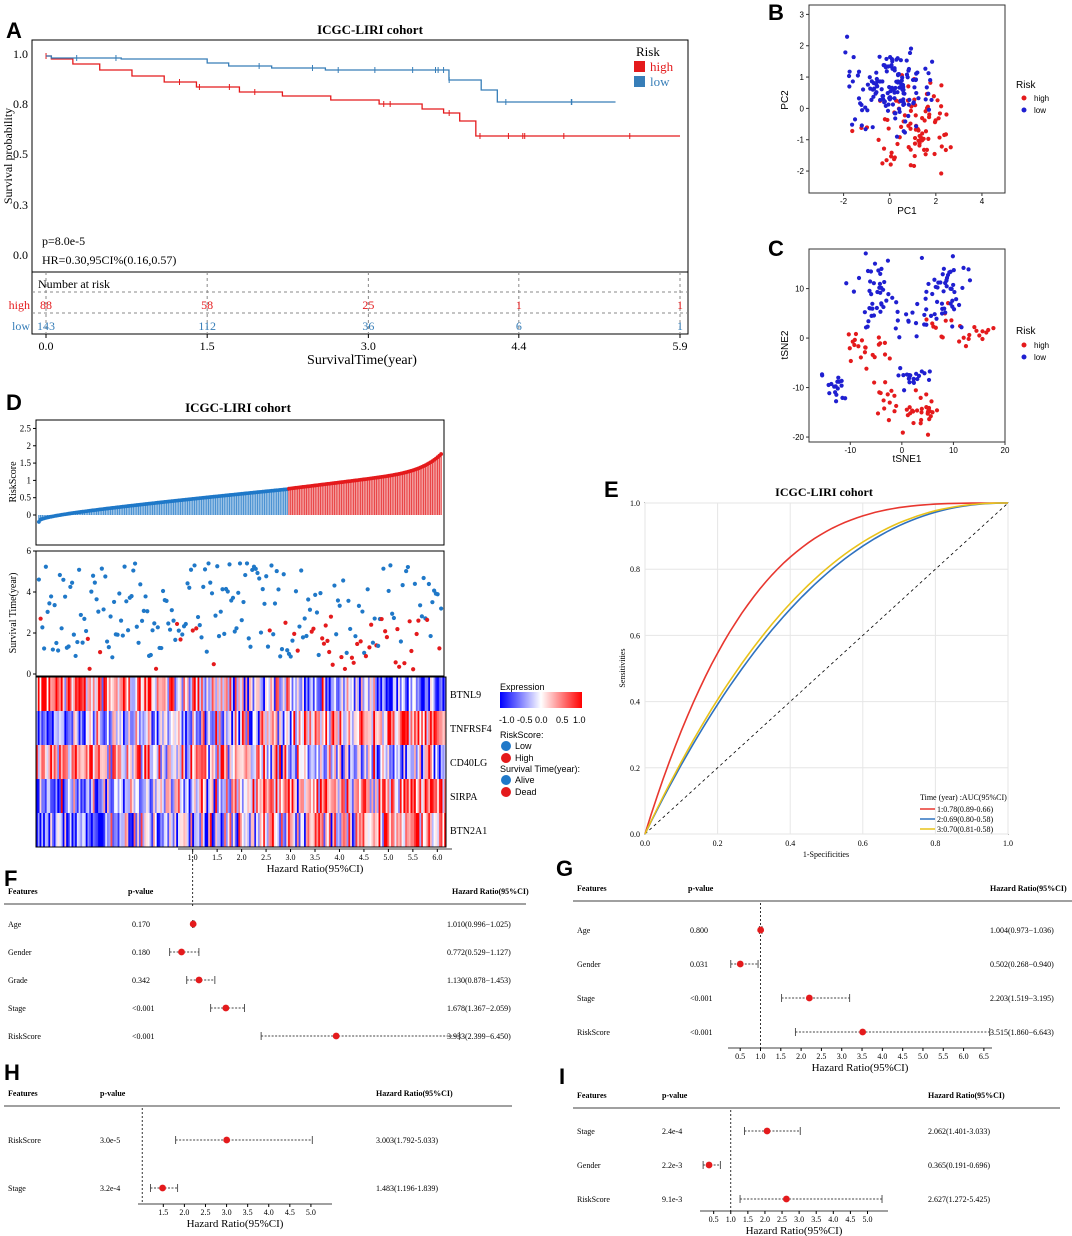 This screenshot has width=1072, height=1236. What do you see at coordinates (699, 930) in the screenshot?
I see `forest-pvalue: 0.800` at bounding box center [699, 930].